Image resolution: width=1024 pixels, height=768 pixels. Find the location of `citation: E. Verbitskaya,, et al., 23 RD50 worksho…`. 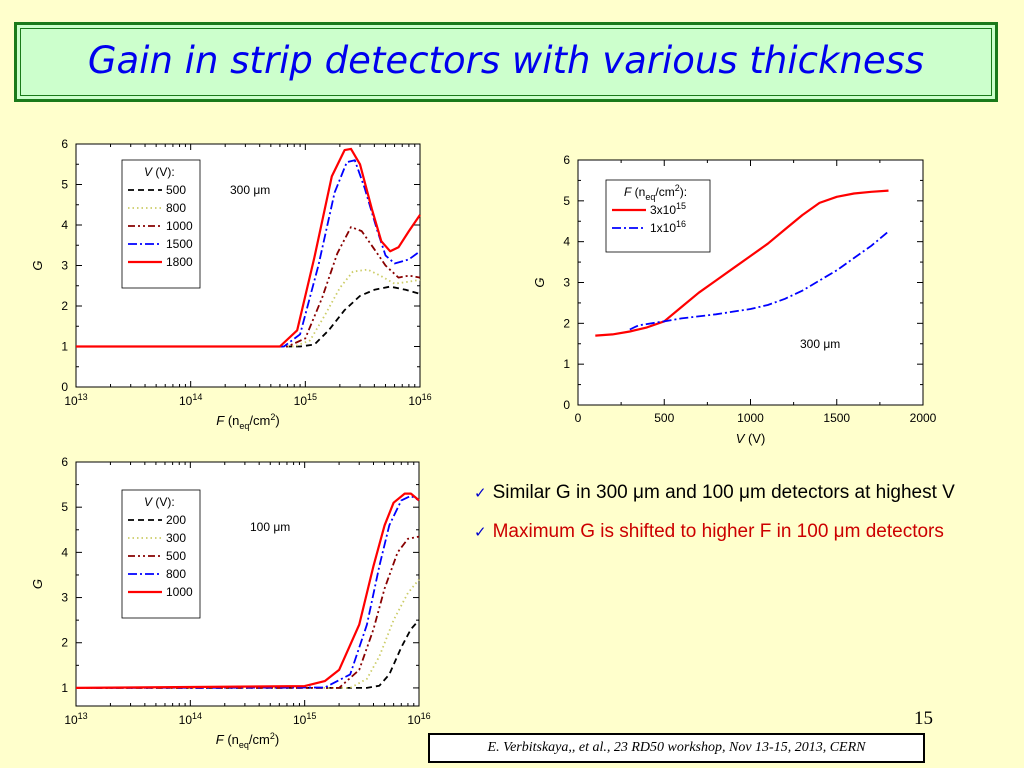

citation: E. Verbitskaya,, et al., 23 RD50 worksho… is located at coordinates (676, 748).